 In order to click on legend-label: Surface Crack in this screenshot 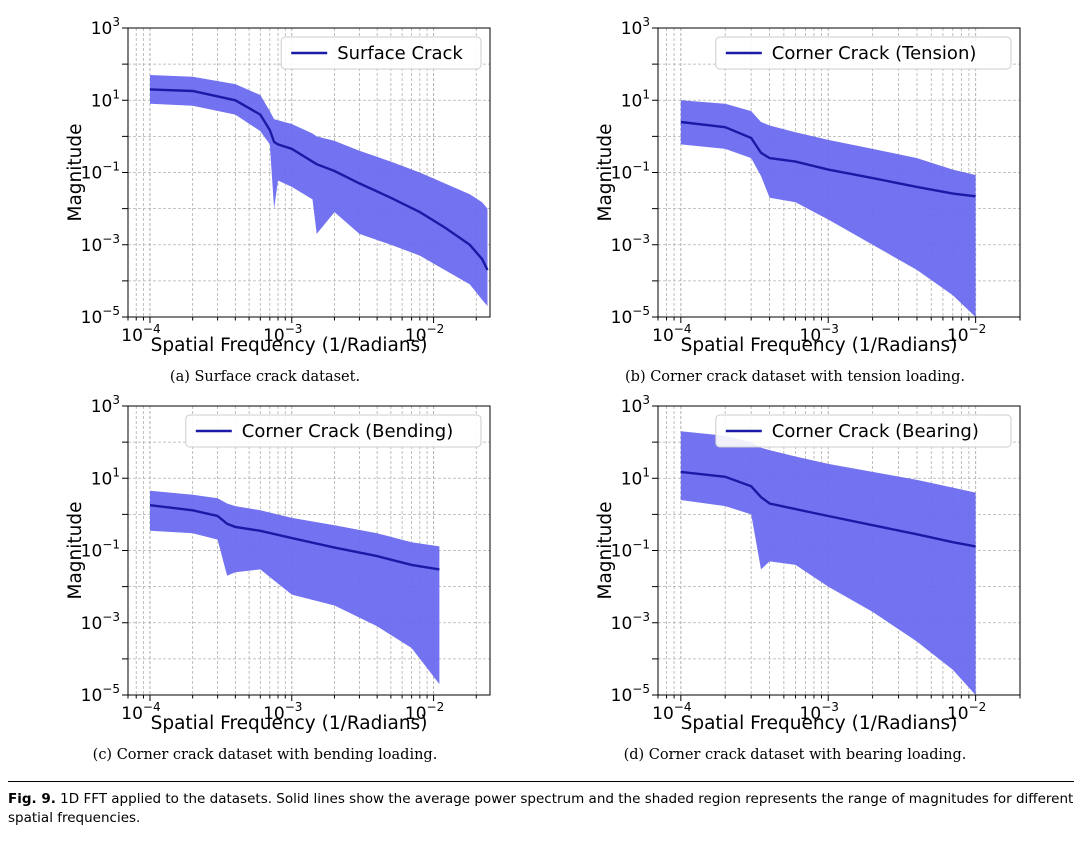, I will do `click(400, 53)`.